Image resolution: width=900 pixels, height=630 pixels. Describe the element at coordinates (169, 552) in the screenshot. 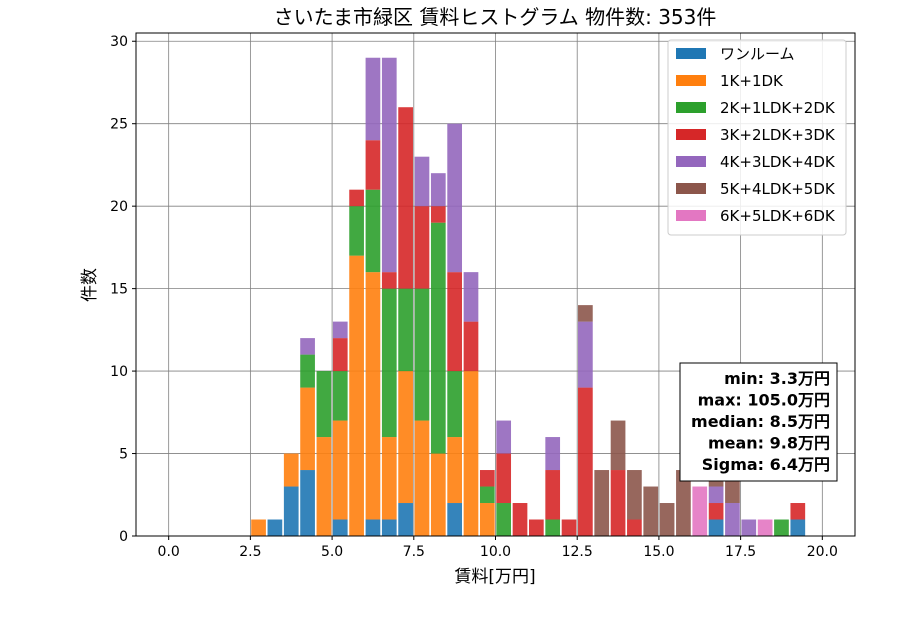

I see `x-tick-label: 0.0` at that location.